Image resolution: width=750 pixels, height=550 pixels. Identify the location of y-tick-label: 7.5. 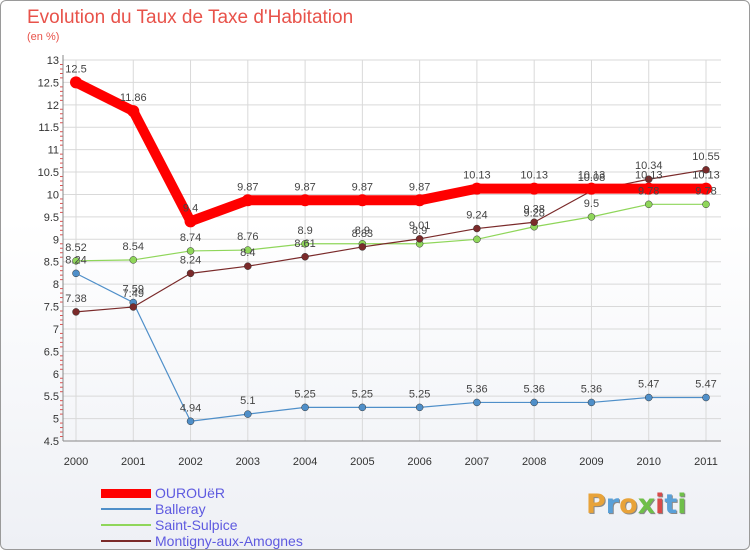
(51, 308).